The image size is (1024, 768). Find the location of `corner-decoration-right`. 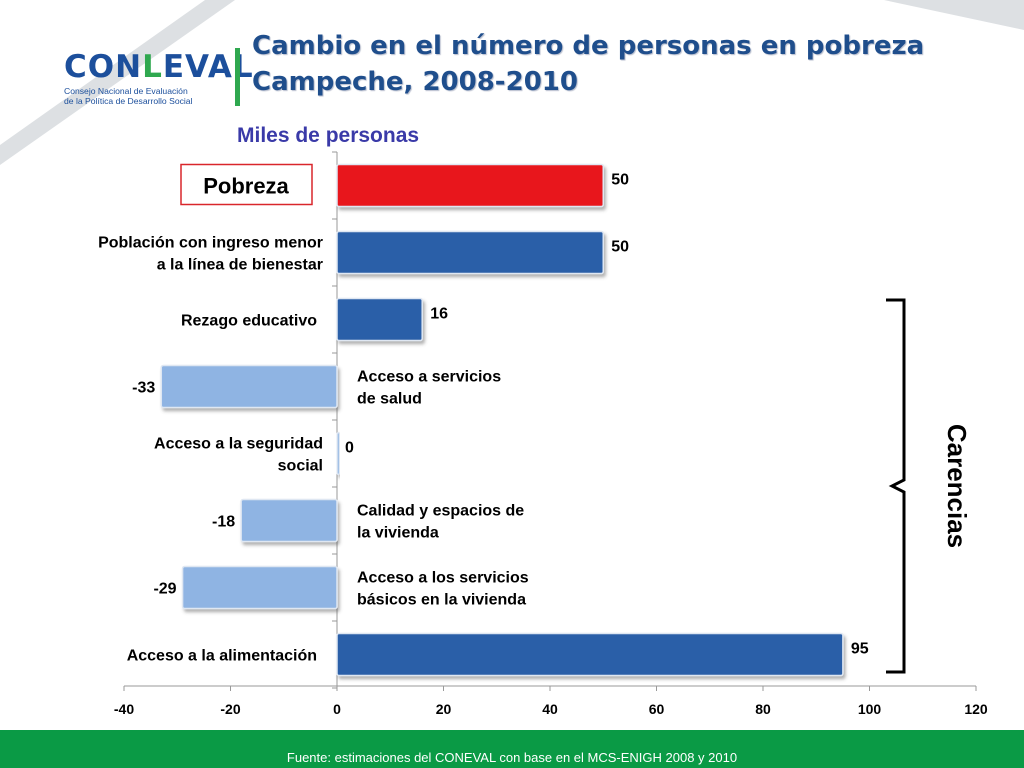

corner-decoration-right is located at coordinates (954, 15).